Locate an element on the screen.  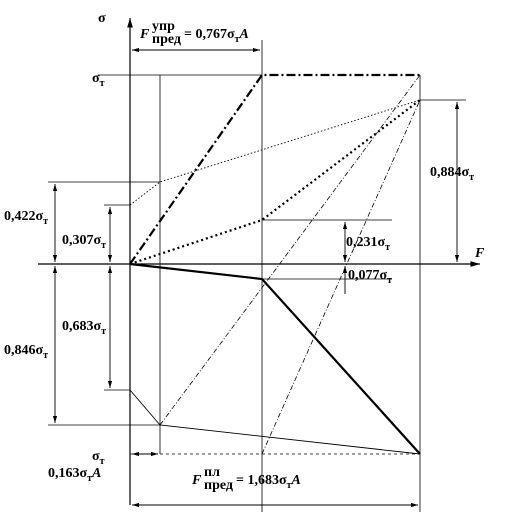
label: 0,307σт is located at coordinates (84, 242).